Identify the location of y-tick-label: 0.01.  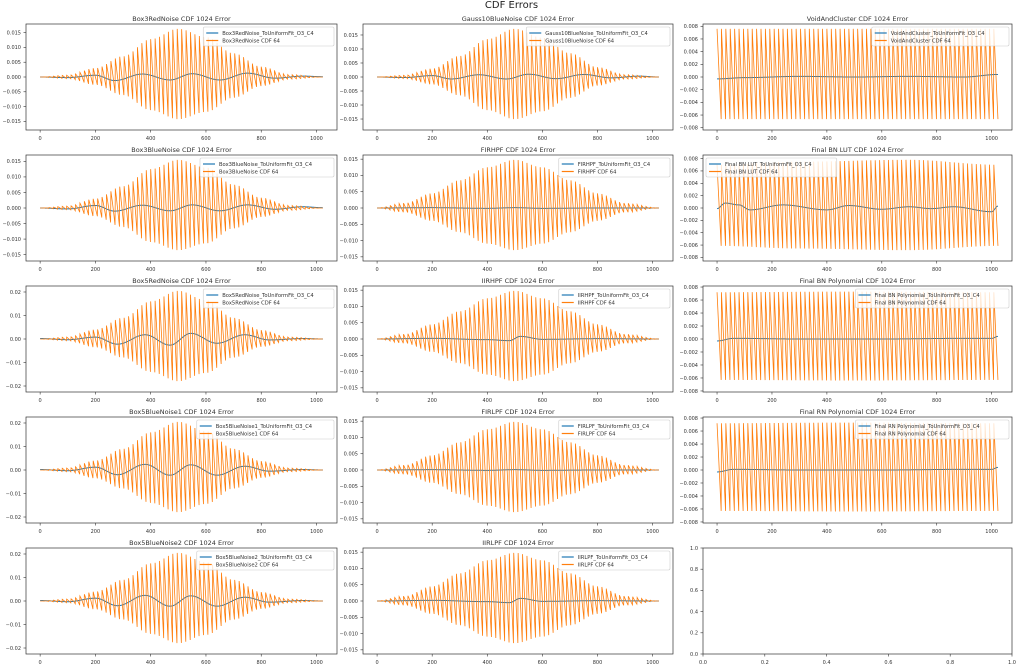
(15, 578).